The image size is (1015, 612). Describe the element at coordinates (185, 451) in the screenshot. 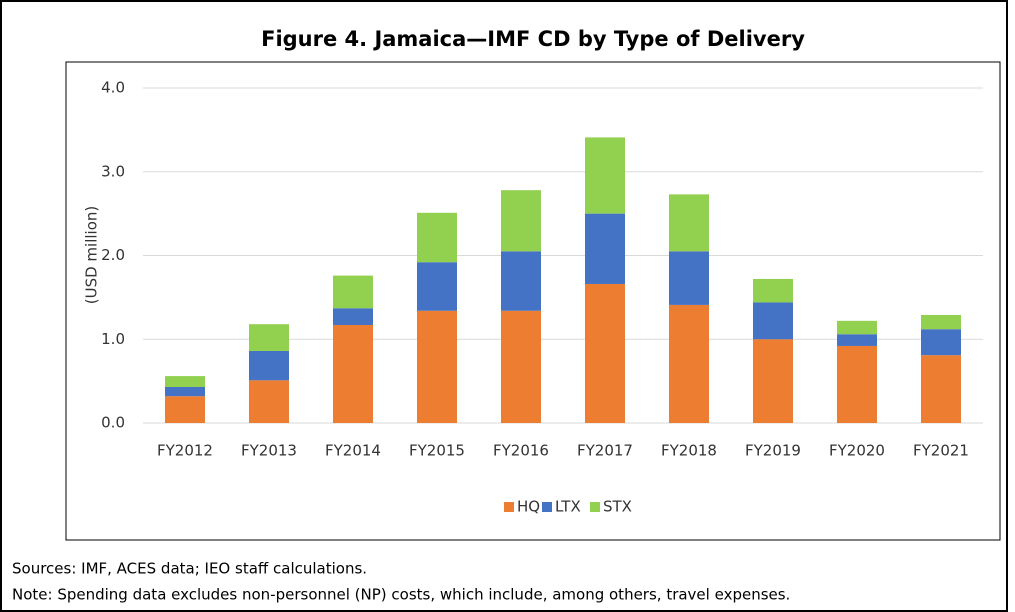

I see `x-tick-label: FY2012` at that location.